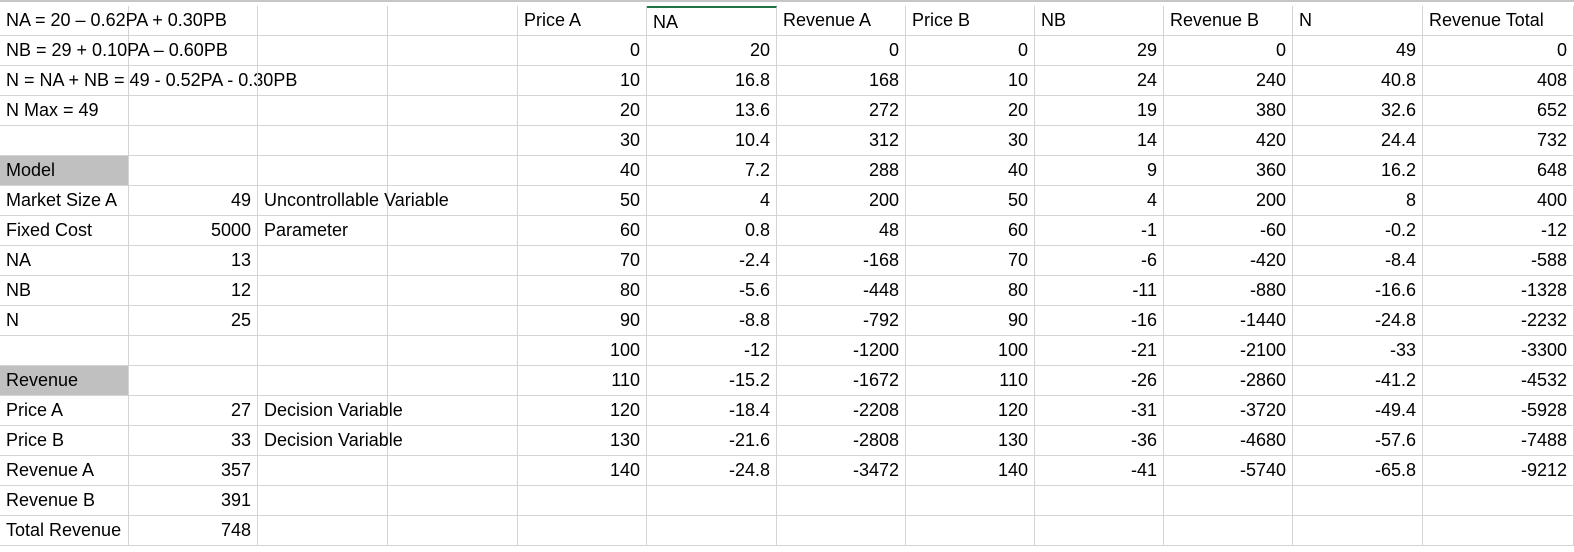 The height and width of the screenshot is (552, 1574). Describe the element at coordinates (1498, 381) in the screenshot. I see `grid-cell: -4532` at that location.